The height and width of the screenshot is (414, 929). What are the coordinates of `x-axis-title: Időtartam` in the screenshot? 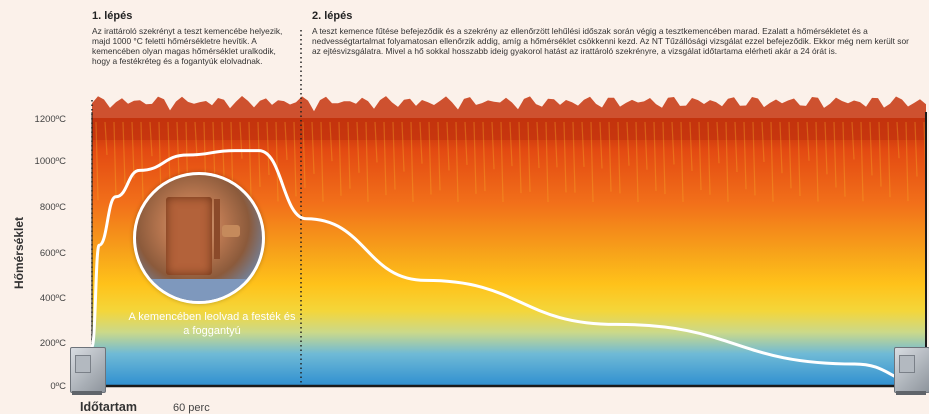 It's located at (108, 407).